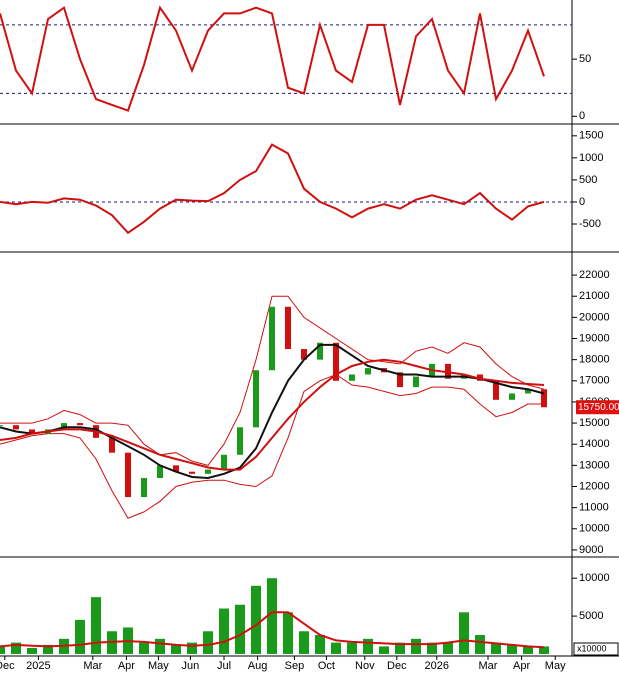 Image resolution: width=619 pixels, height=673 pixels. Describe the element at coordinates (594, 338) in the screenshot. I see `y-tick-label: 19000` at that location.